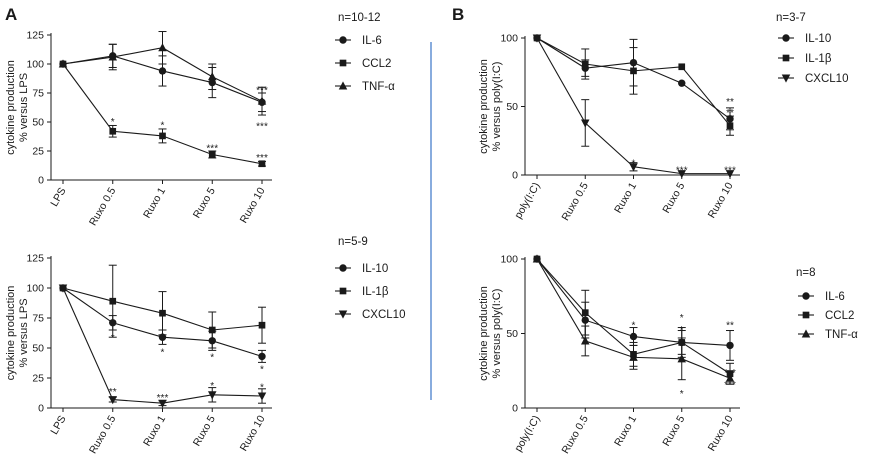  I want to click on y-axis-label: % versus LPS, so click(24, 332).